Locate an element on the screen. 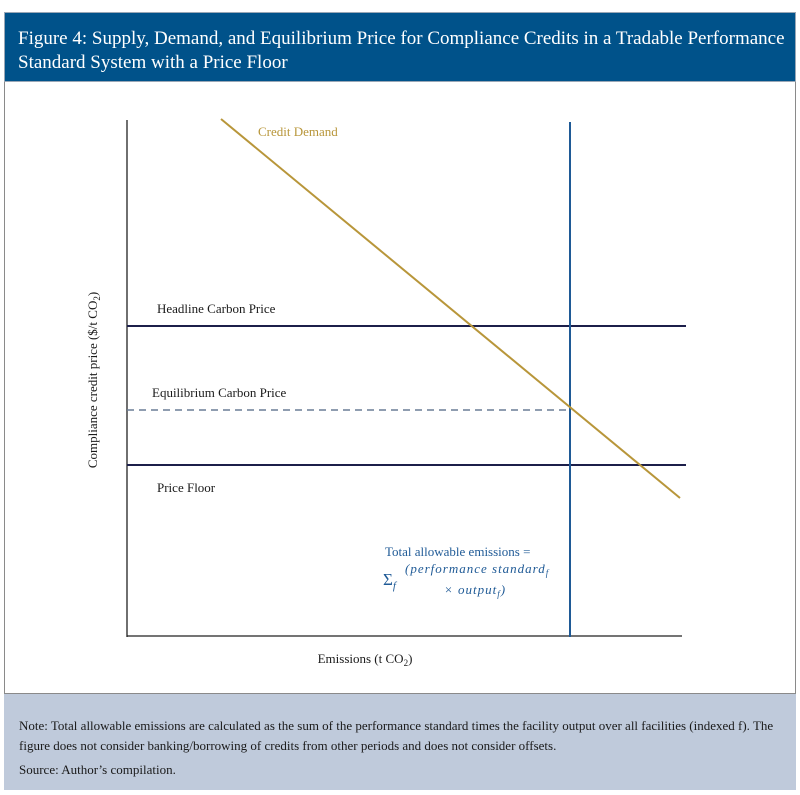 The image size is (800, 795). annotation-formula-a: (performance standardf is located at coordinates (477, 569).